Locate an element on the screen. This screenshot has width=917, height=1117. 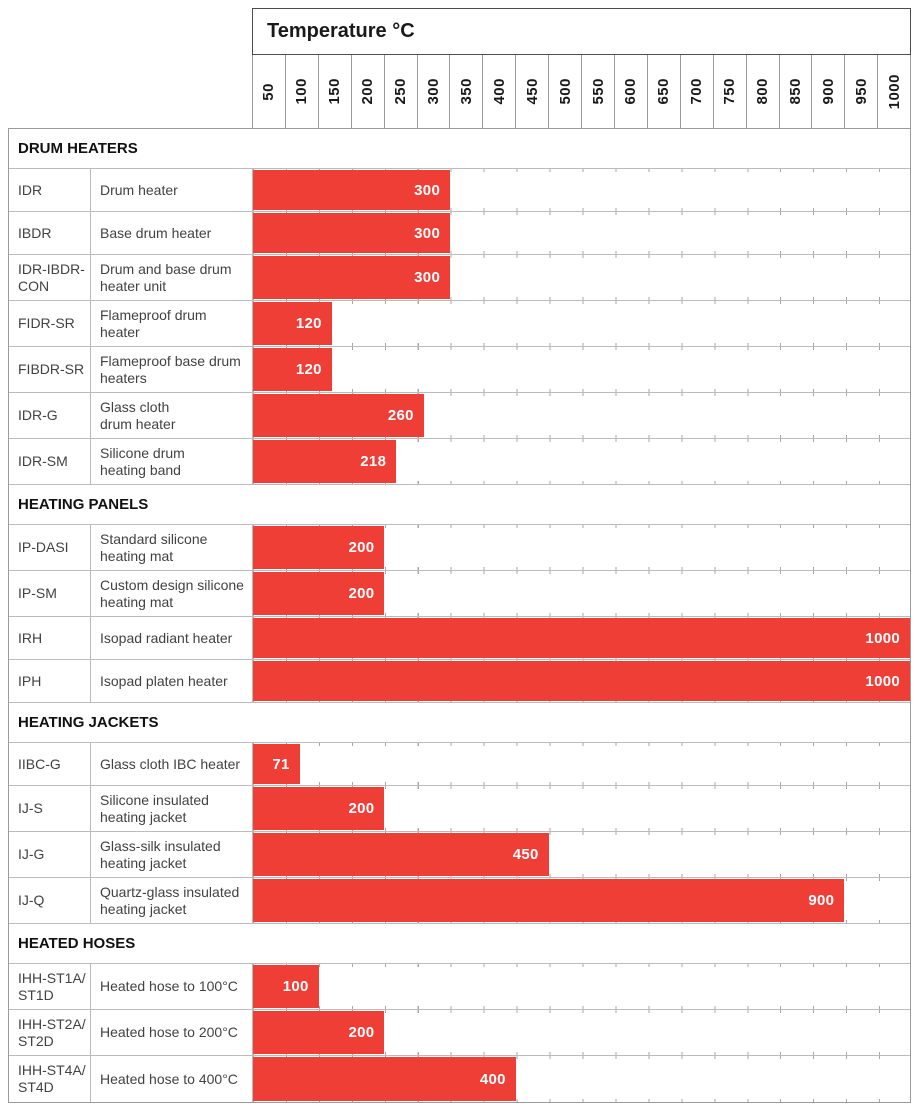
product-description: Isopad platen heater is located at coordinates (164, 680).